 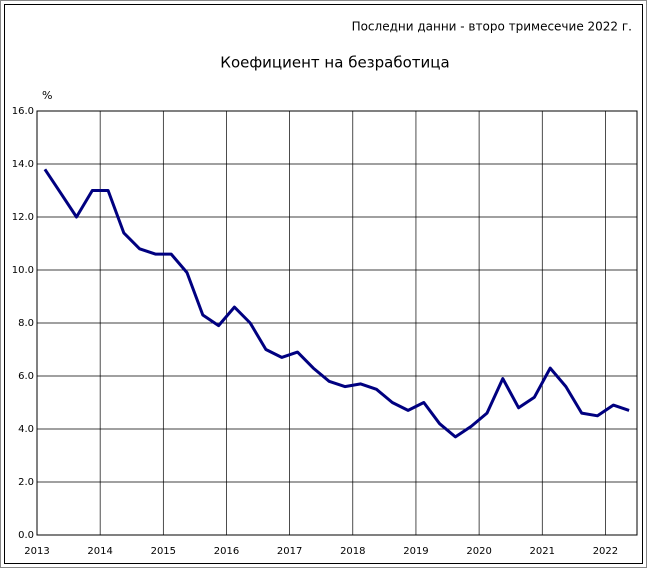 I want to click on x-tick-label: 2017, so click(x=289, y=551).